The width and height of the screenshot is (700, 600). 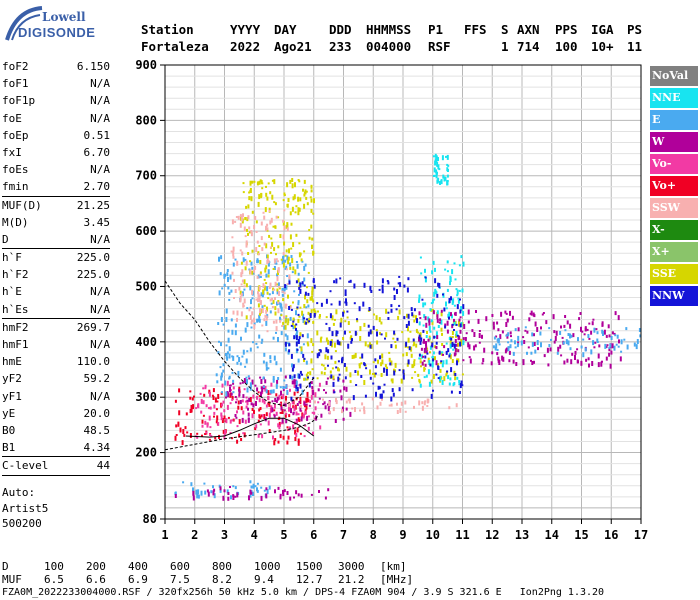 I want to click on param-row: h`Es N/A, so click(x=56, y=309).